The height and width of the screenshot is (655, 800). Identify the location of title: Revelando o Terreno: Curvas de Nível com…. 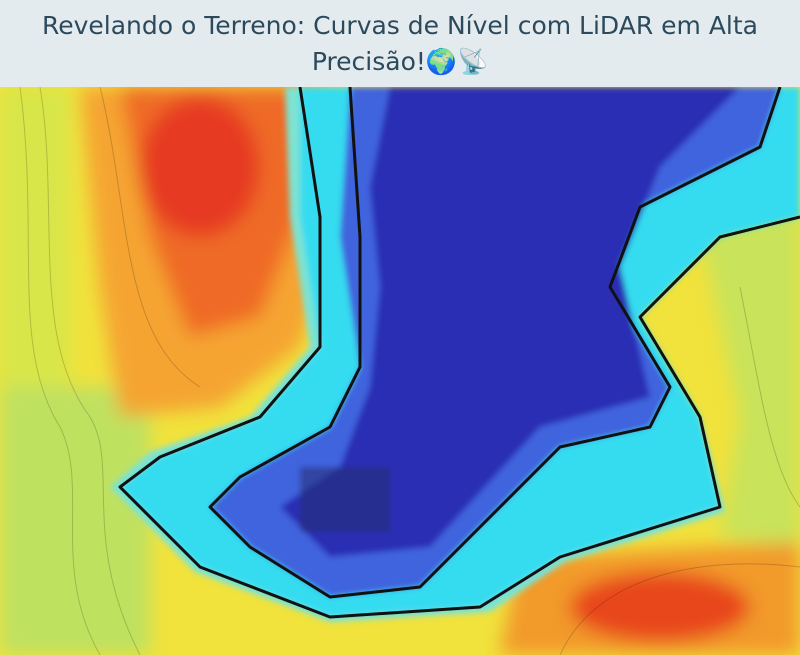
(399, 43).